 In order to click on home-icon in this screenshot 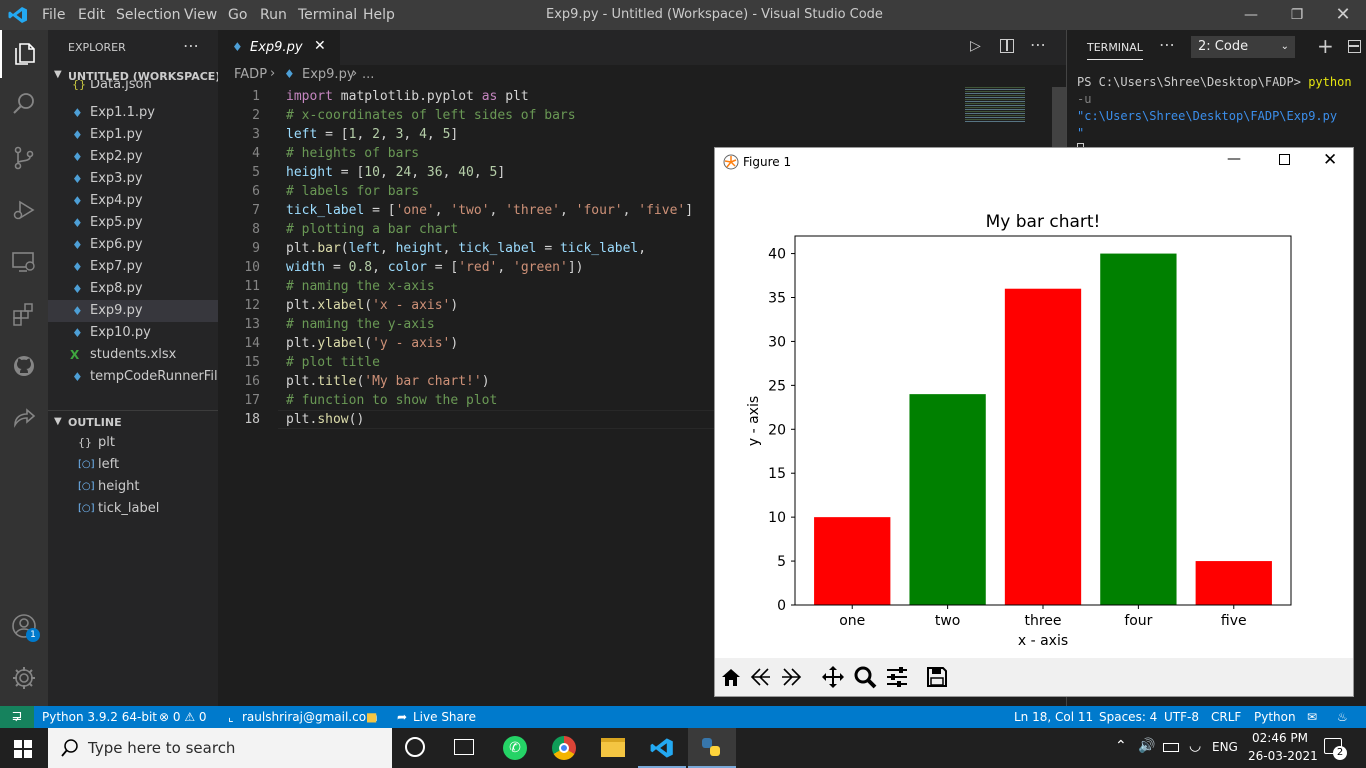, I will do `click(731, 677)`.